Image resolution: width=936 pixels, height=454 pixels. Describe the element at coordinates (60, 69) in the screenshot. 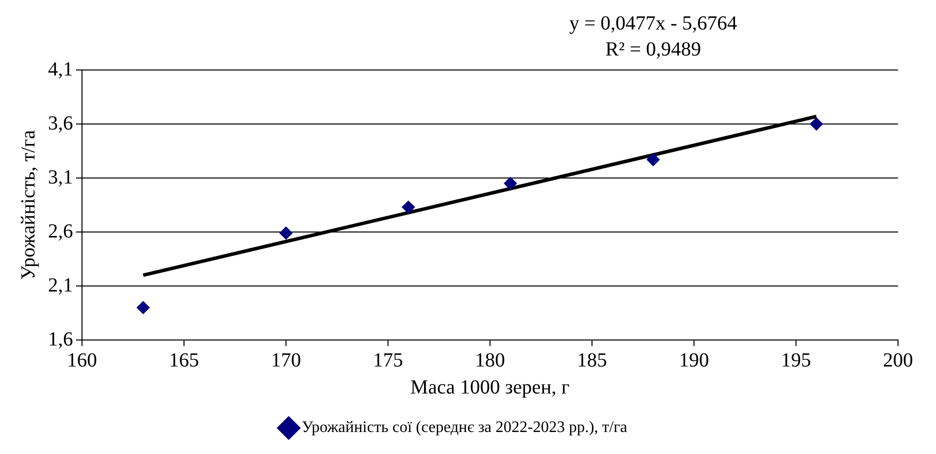

I see `y-tick-label: 4,1` at that location.